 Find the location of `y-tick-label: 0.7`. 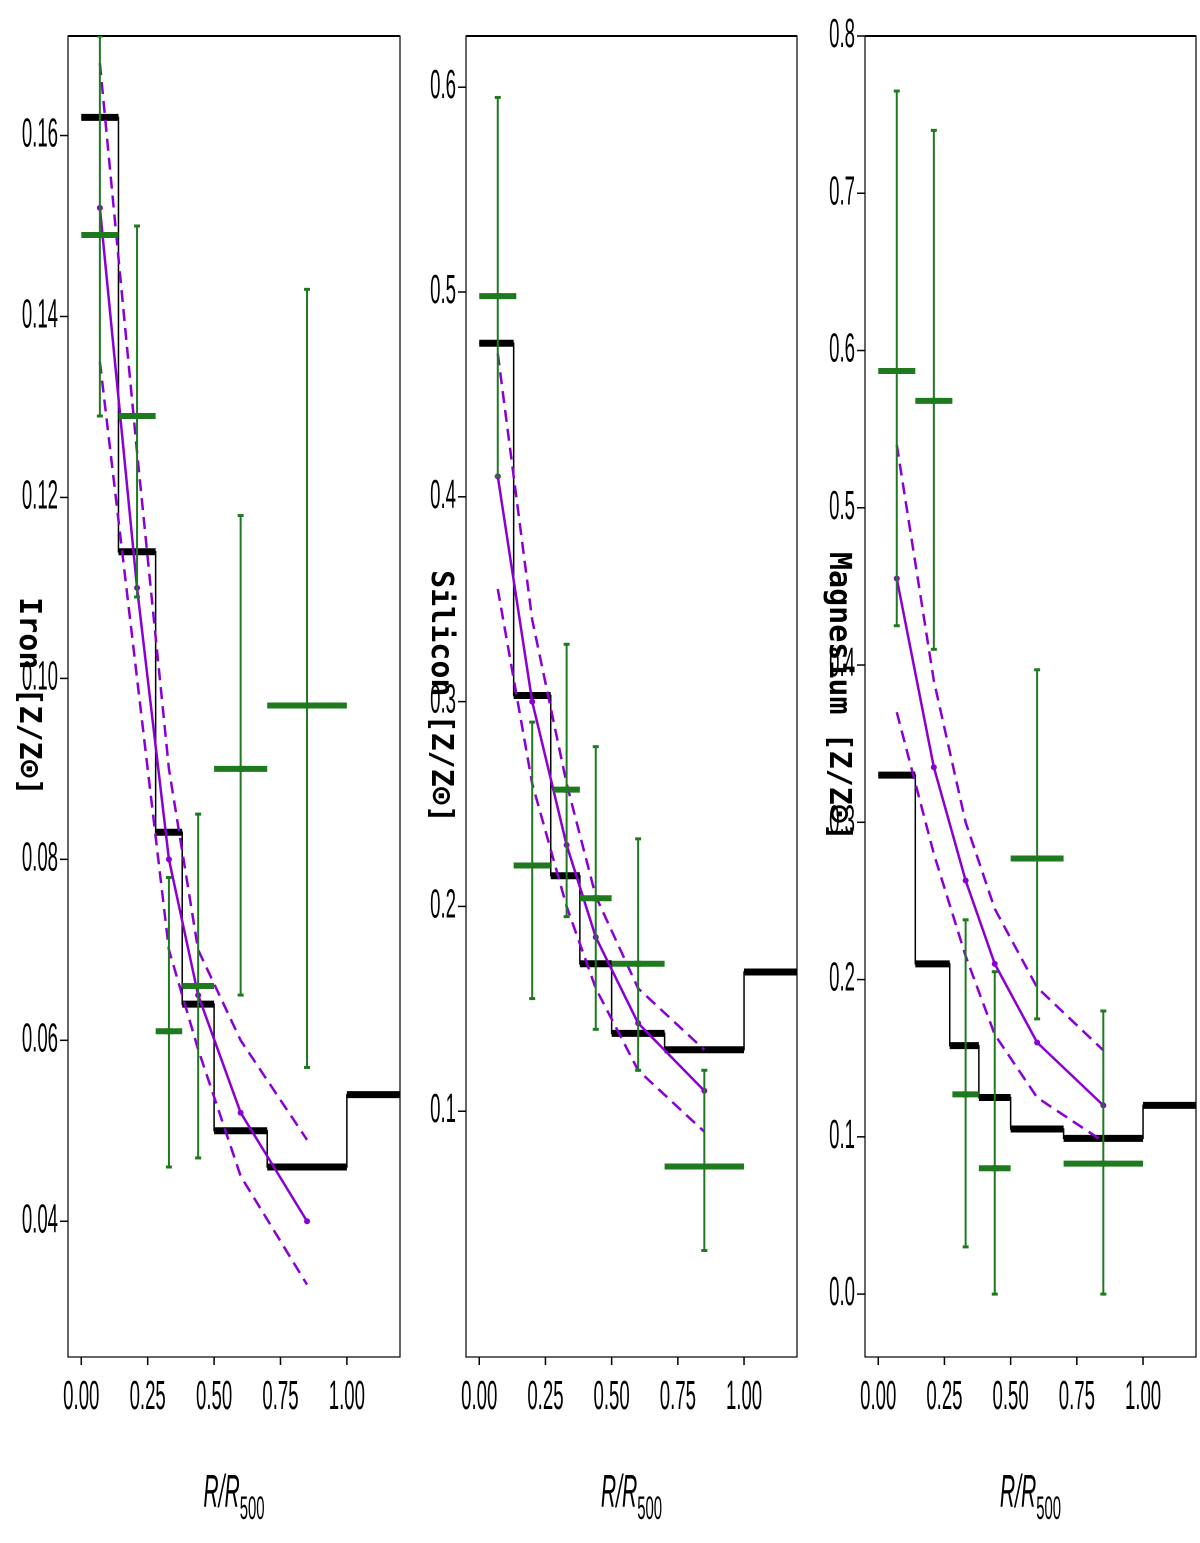

y-tick-label: 0.7 is located at coordinates (842, 190).